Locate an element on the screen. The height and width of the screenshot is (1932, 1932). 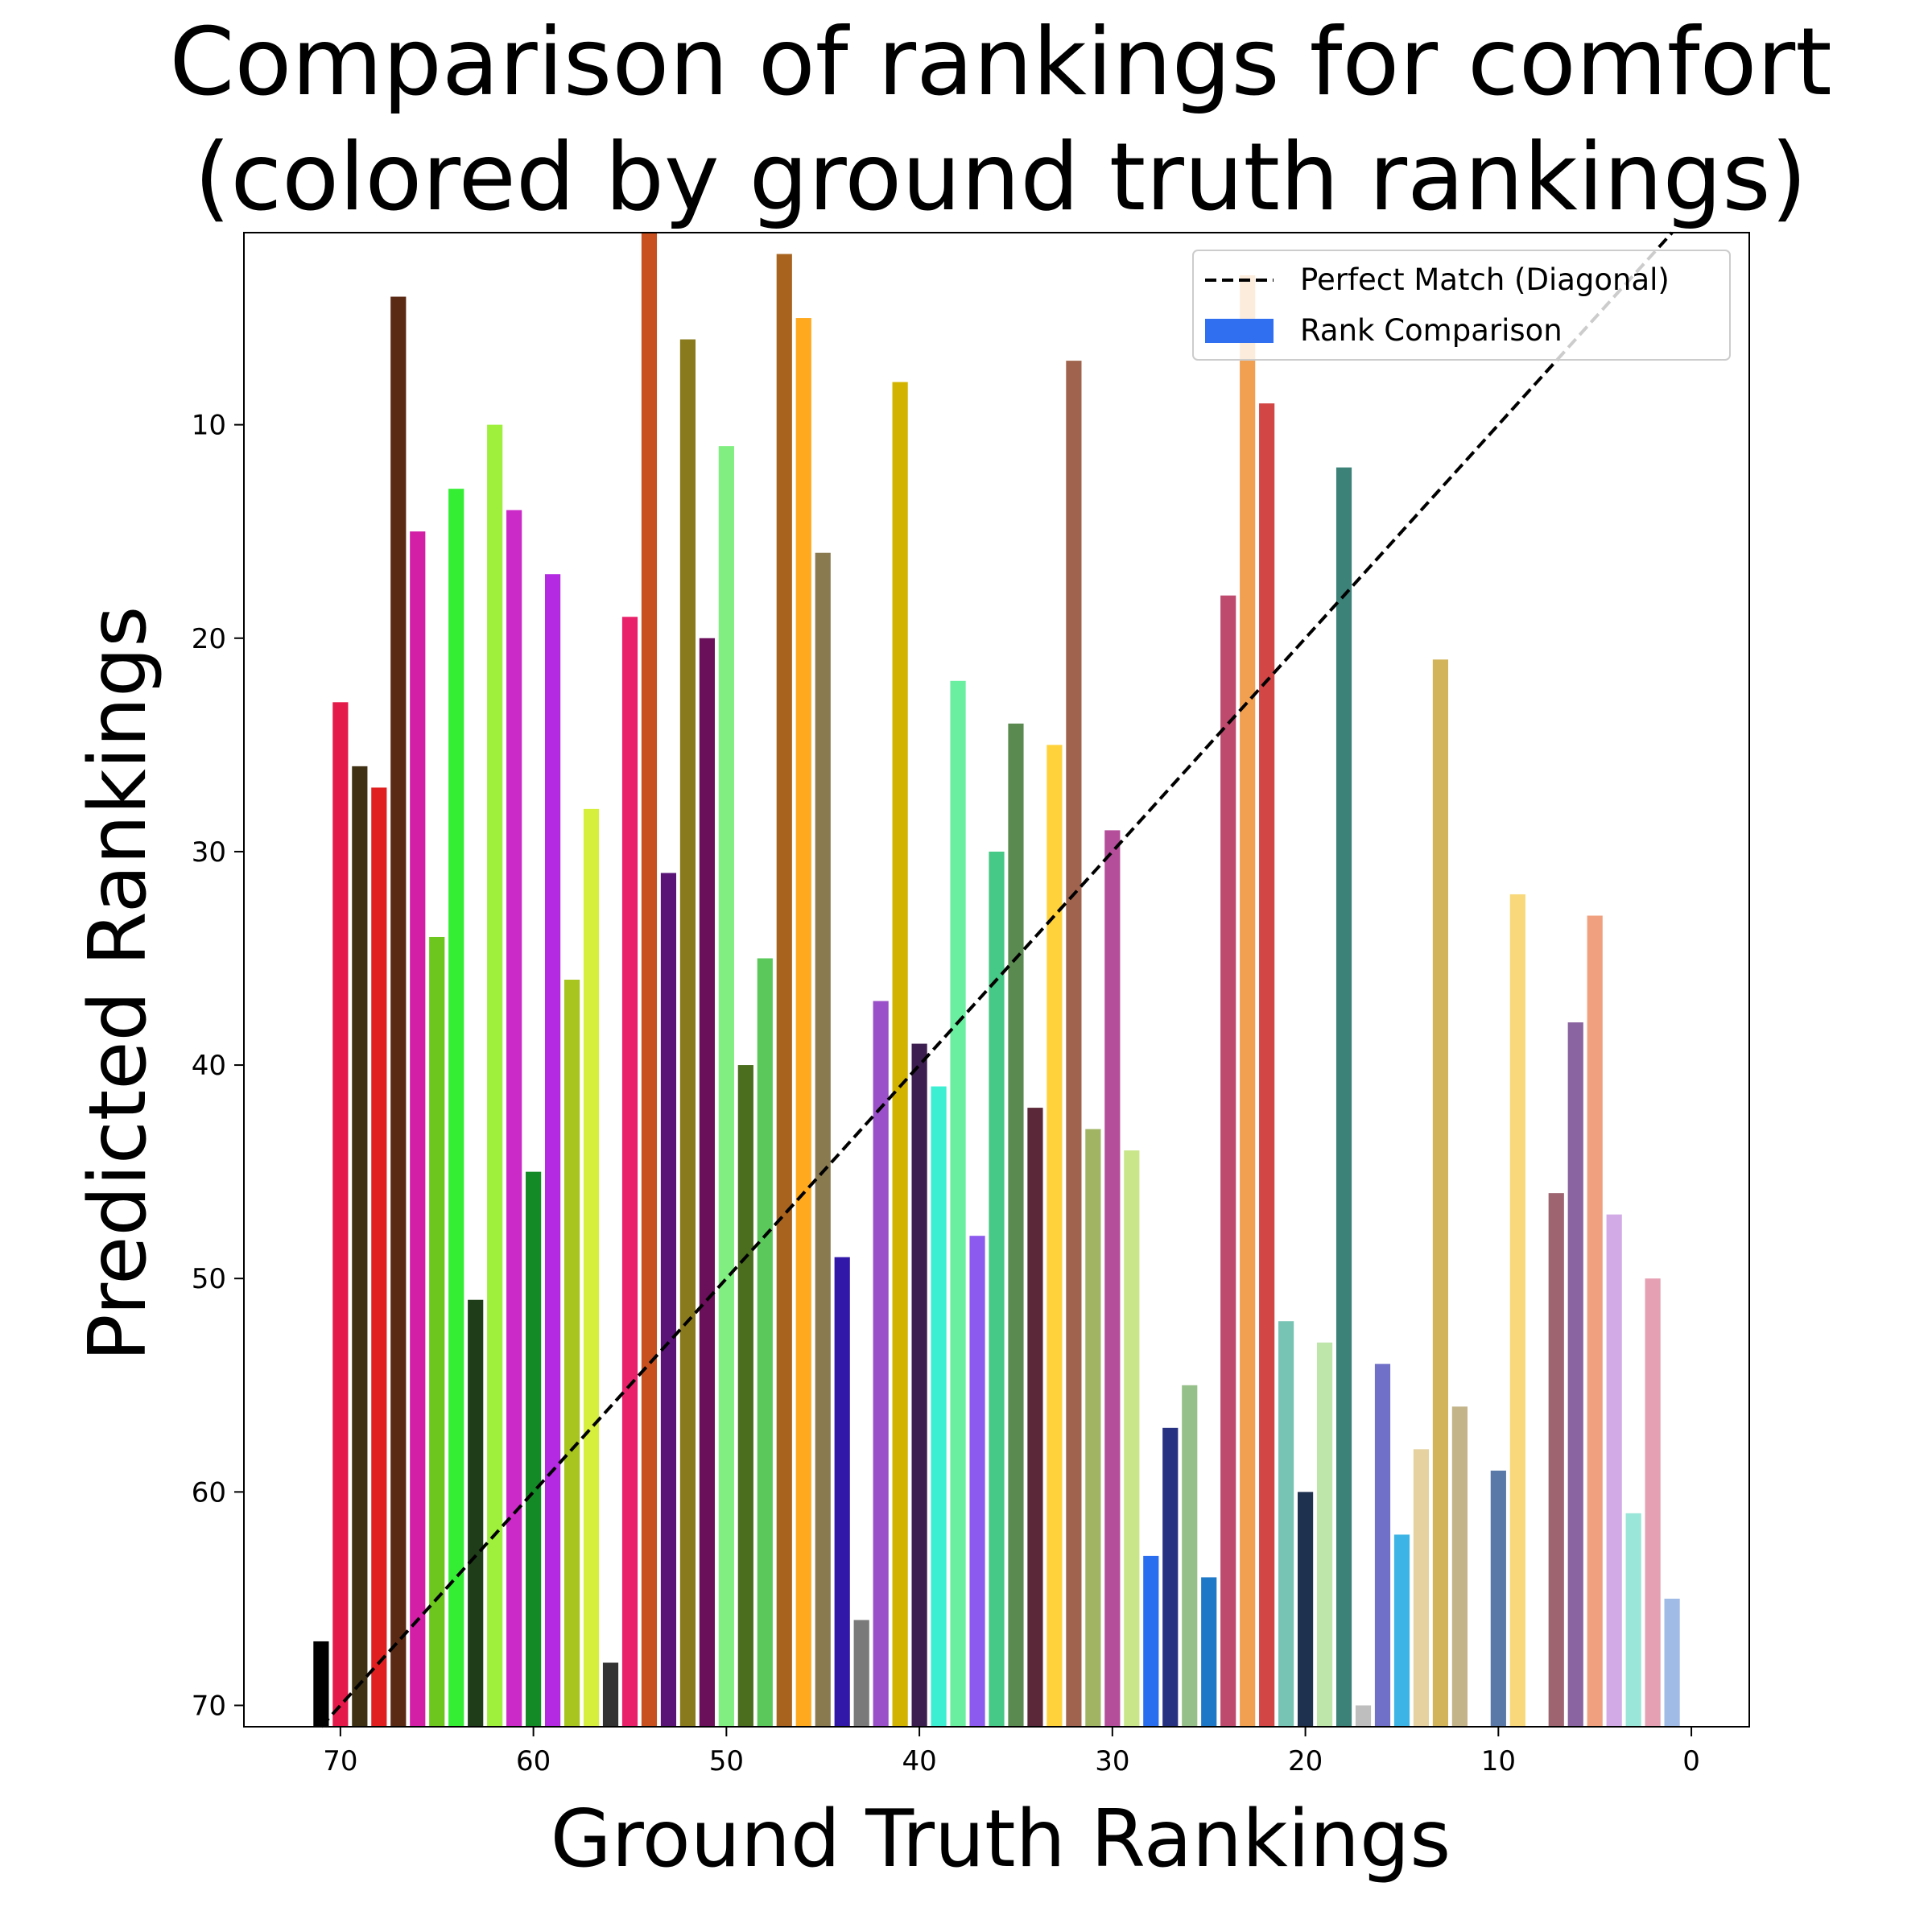
y-tick-label-30: 30 is located at coordinates (209, 852).